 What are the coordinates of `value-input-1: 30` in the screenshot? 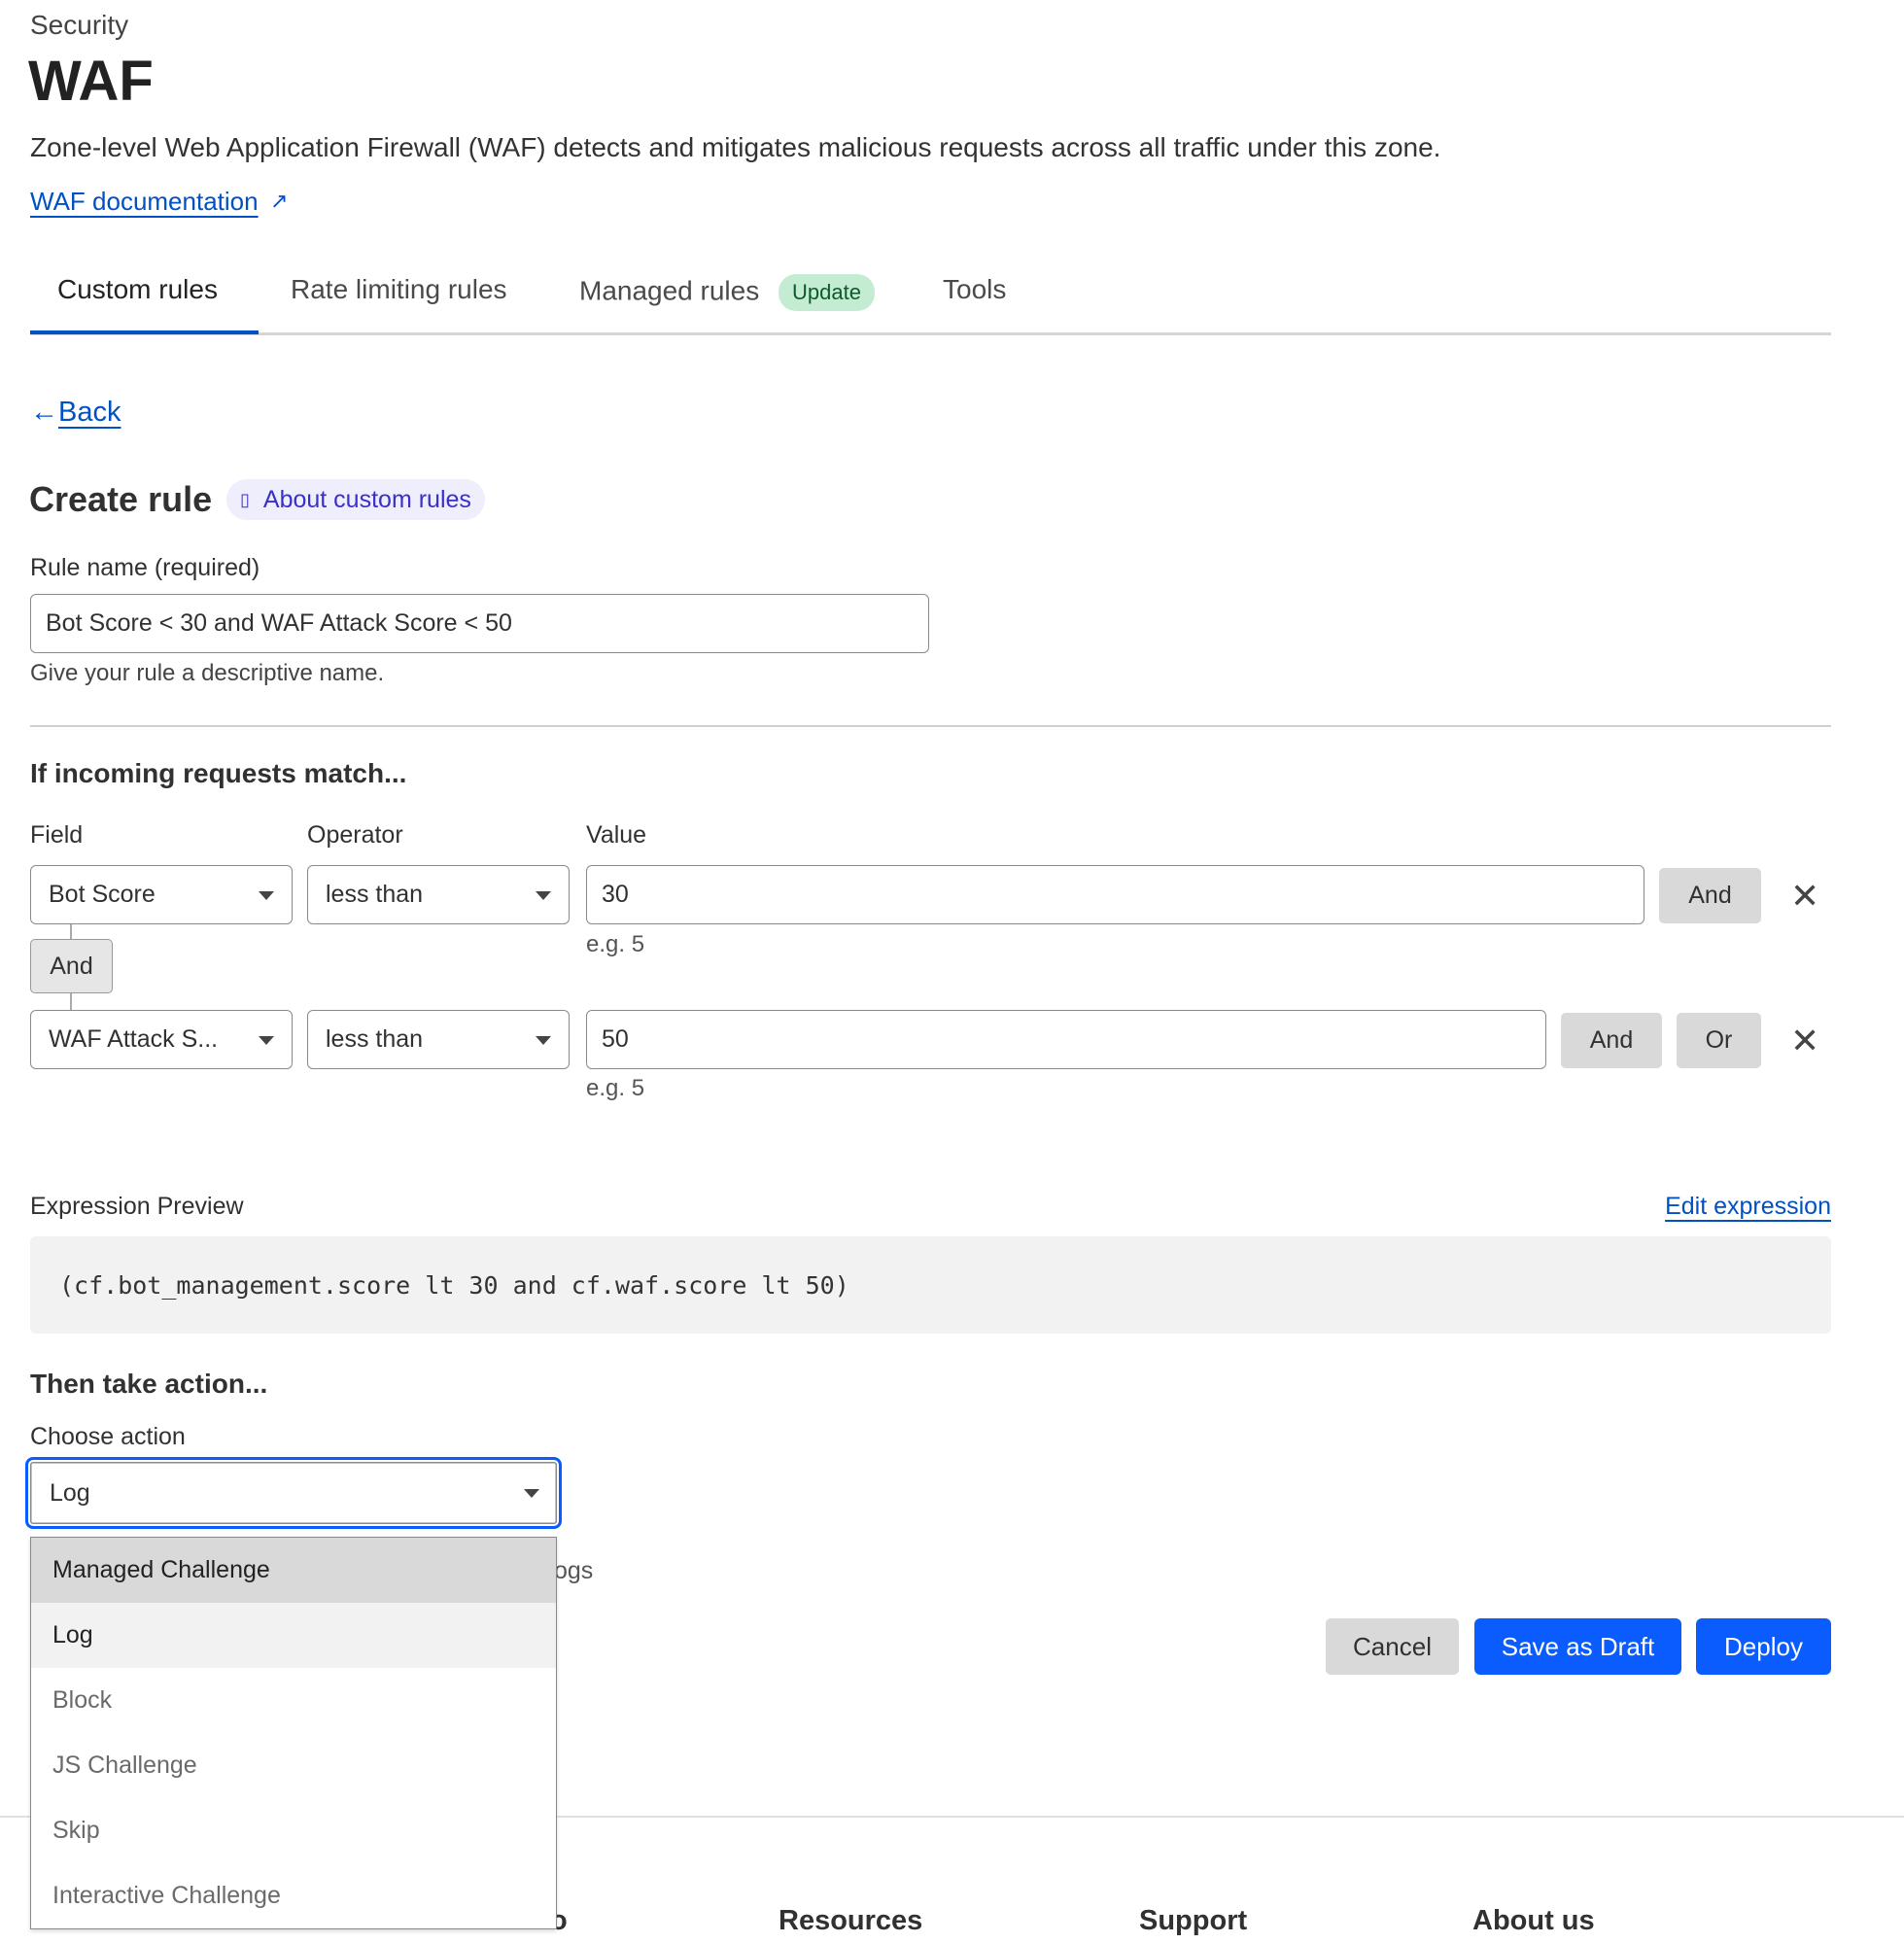 It's located at (1115, 894).